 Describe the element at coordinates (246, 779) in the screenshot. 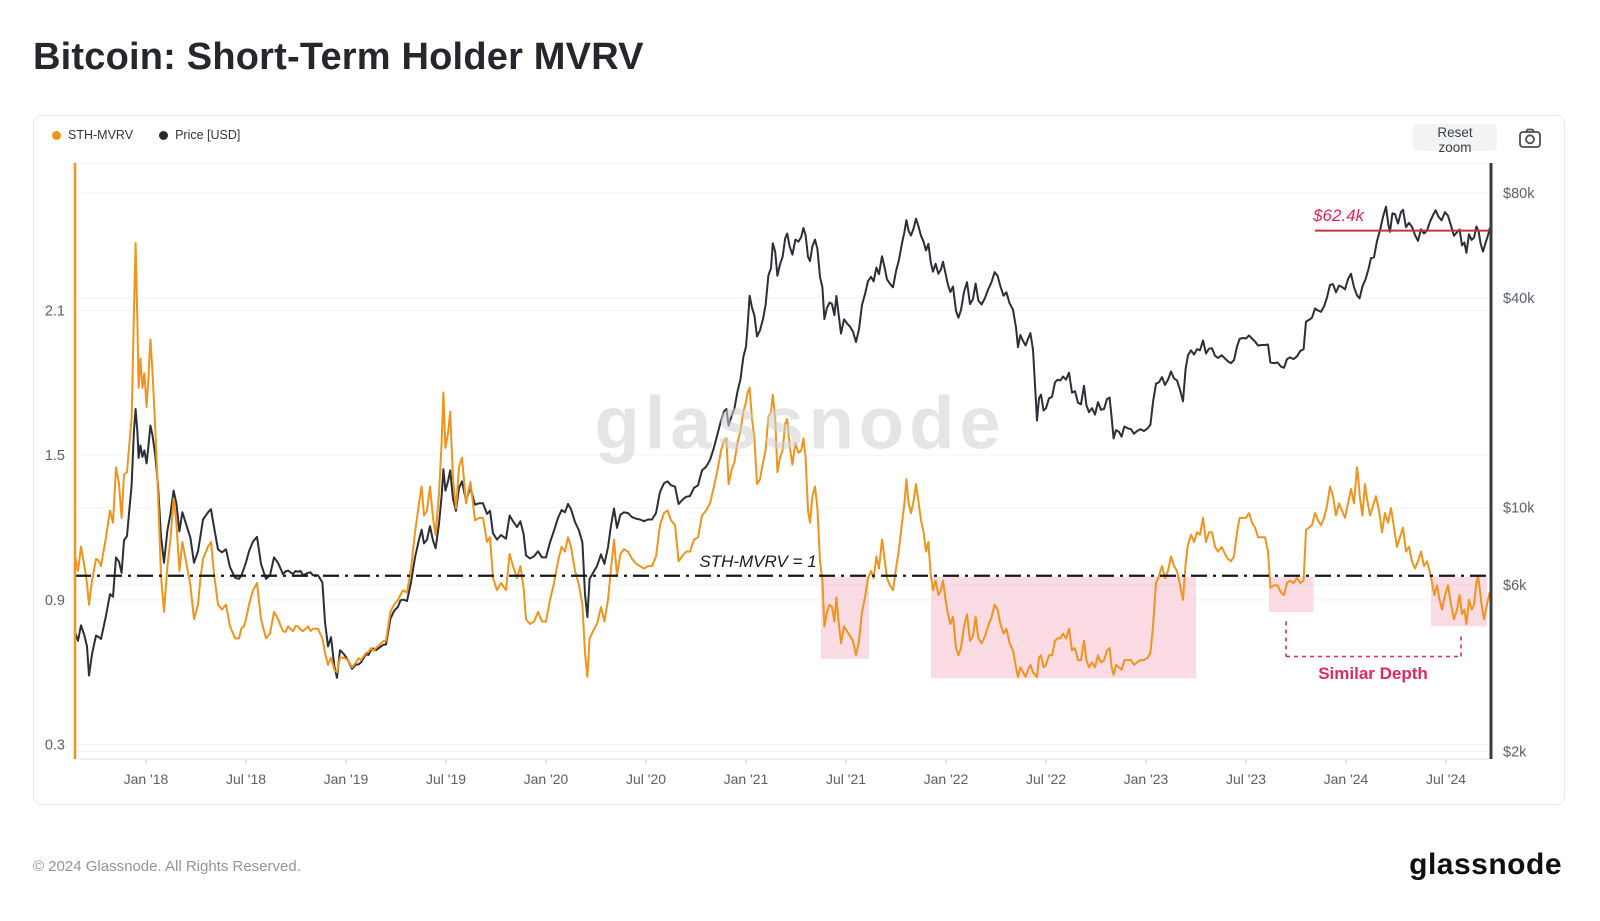

I see `x-axis-tick-label: Jul '18` at that location.